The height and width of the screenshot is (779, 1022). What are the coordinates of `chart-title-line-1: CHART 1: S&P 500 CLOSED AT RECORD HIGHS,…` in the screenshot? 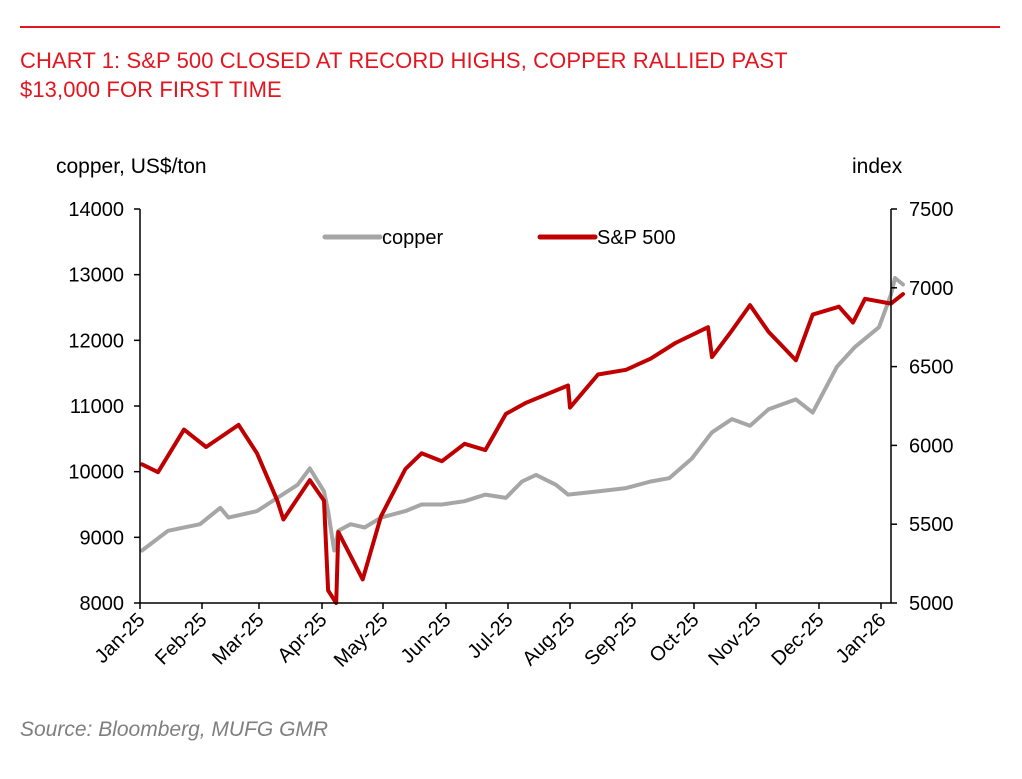 It's located at (404, 60).